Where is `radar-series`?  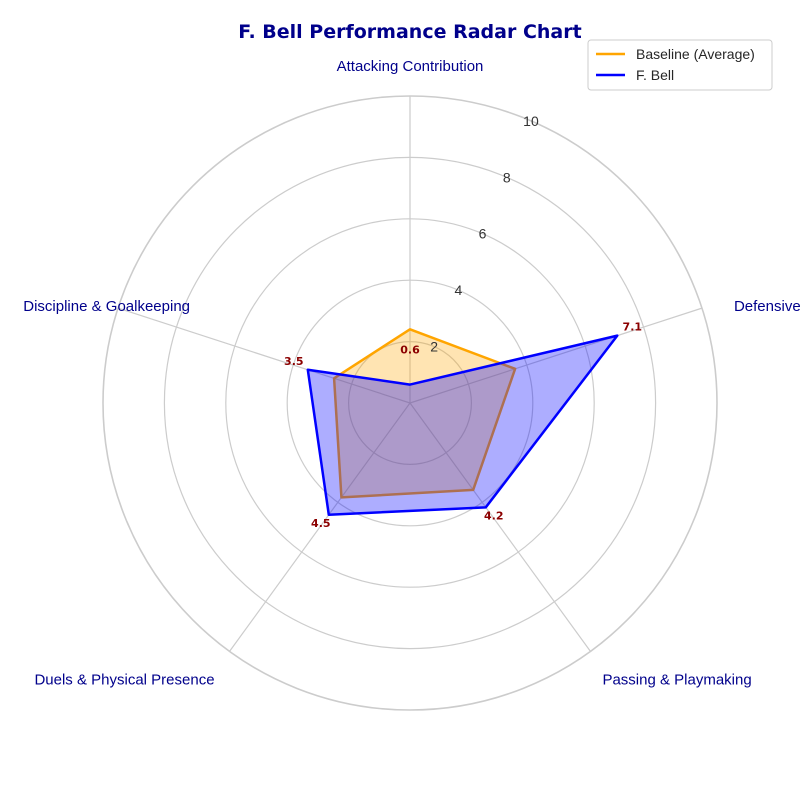 radar-series is located at coordinates (462, 422).